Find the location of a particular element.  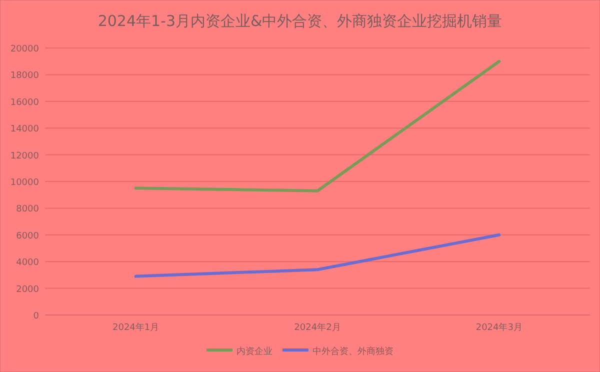

y-tick-label: 20000 is located at coordinates (25, 49).